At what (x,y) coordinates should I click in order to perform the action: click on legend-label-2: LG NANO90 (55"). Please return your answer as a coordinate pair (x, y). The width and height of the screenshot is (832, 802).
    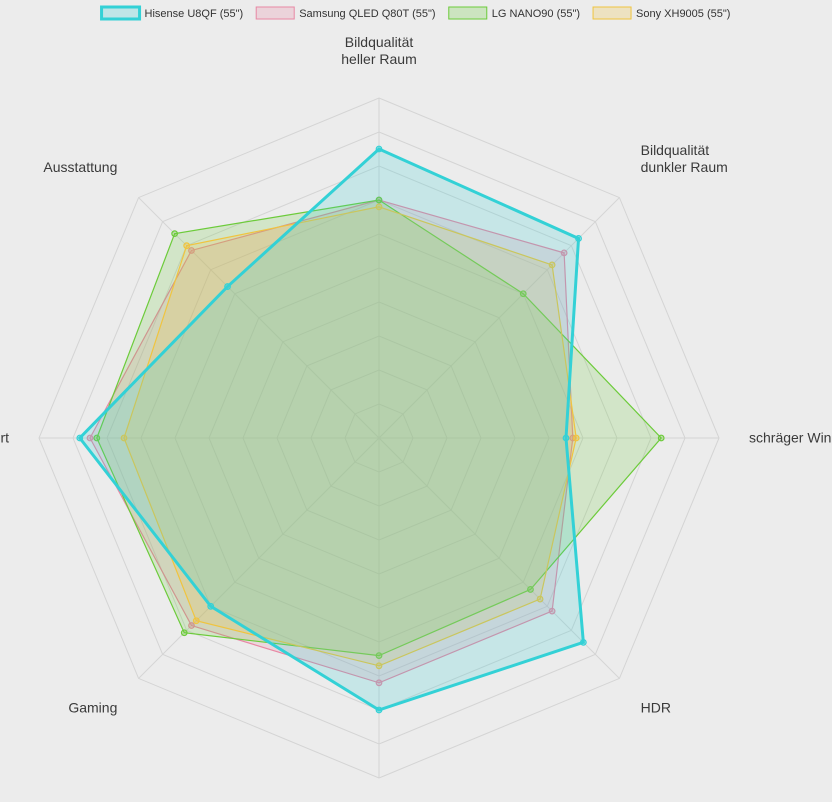
    Looking at the image, I should click on (536, 14).